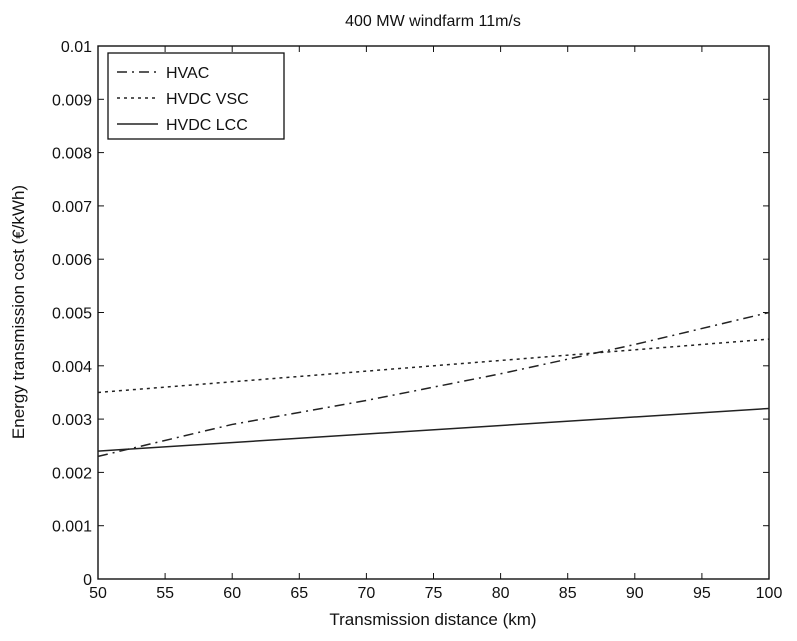  What do you see at coordinates (367, 593) in the screenshot?
I see `x-tick-label: 70` at bounding box center [367, 593].